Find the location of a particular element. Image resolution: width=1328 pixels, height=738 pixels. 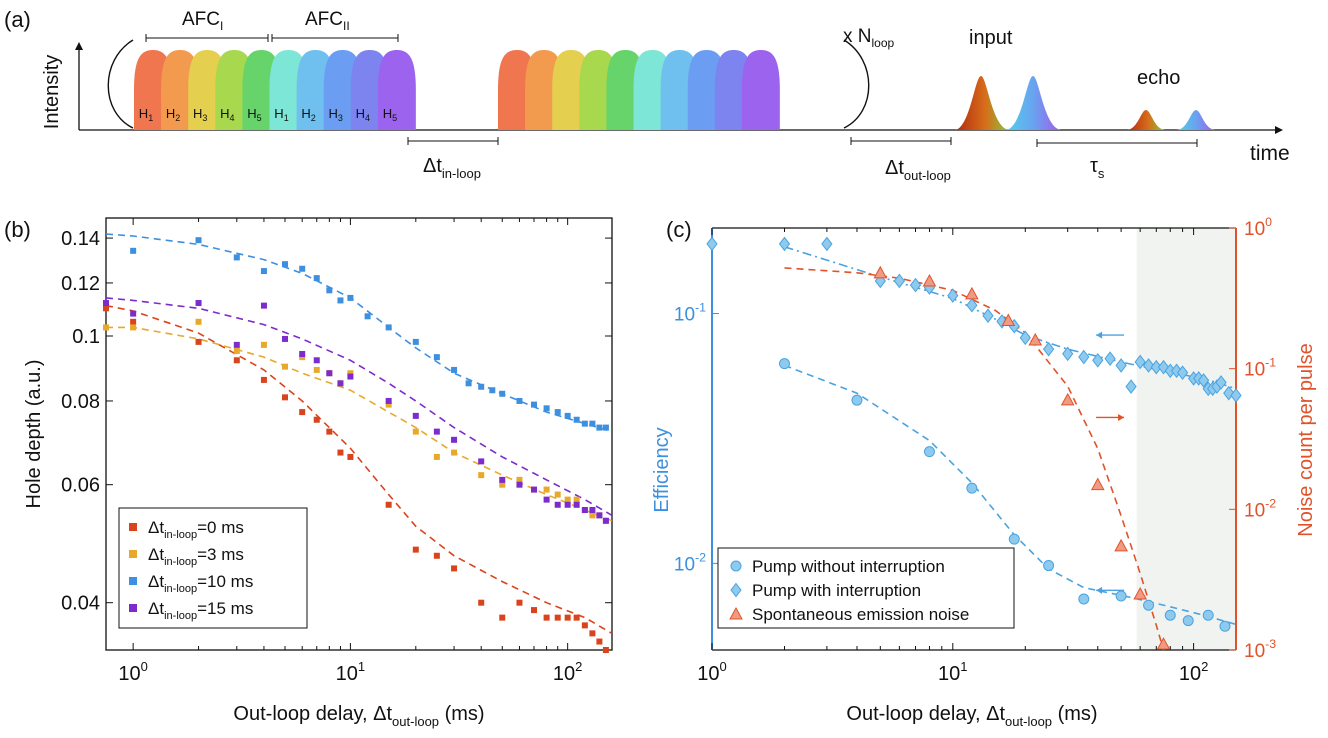

legend-label: Pump with interruption is located at coordinates (836, 590).